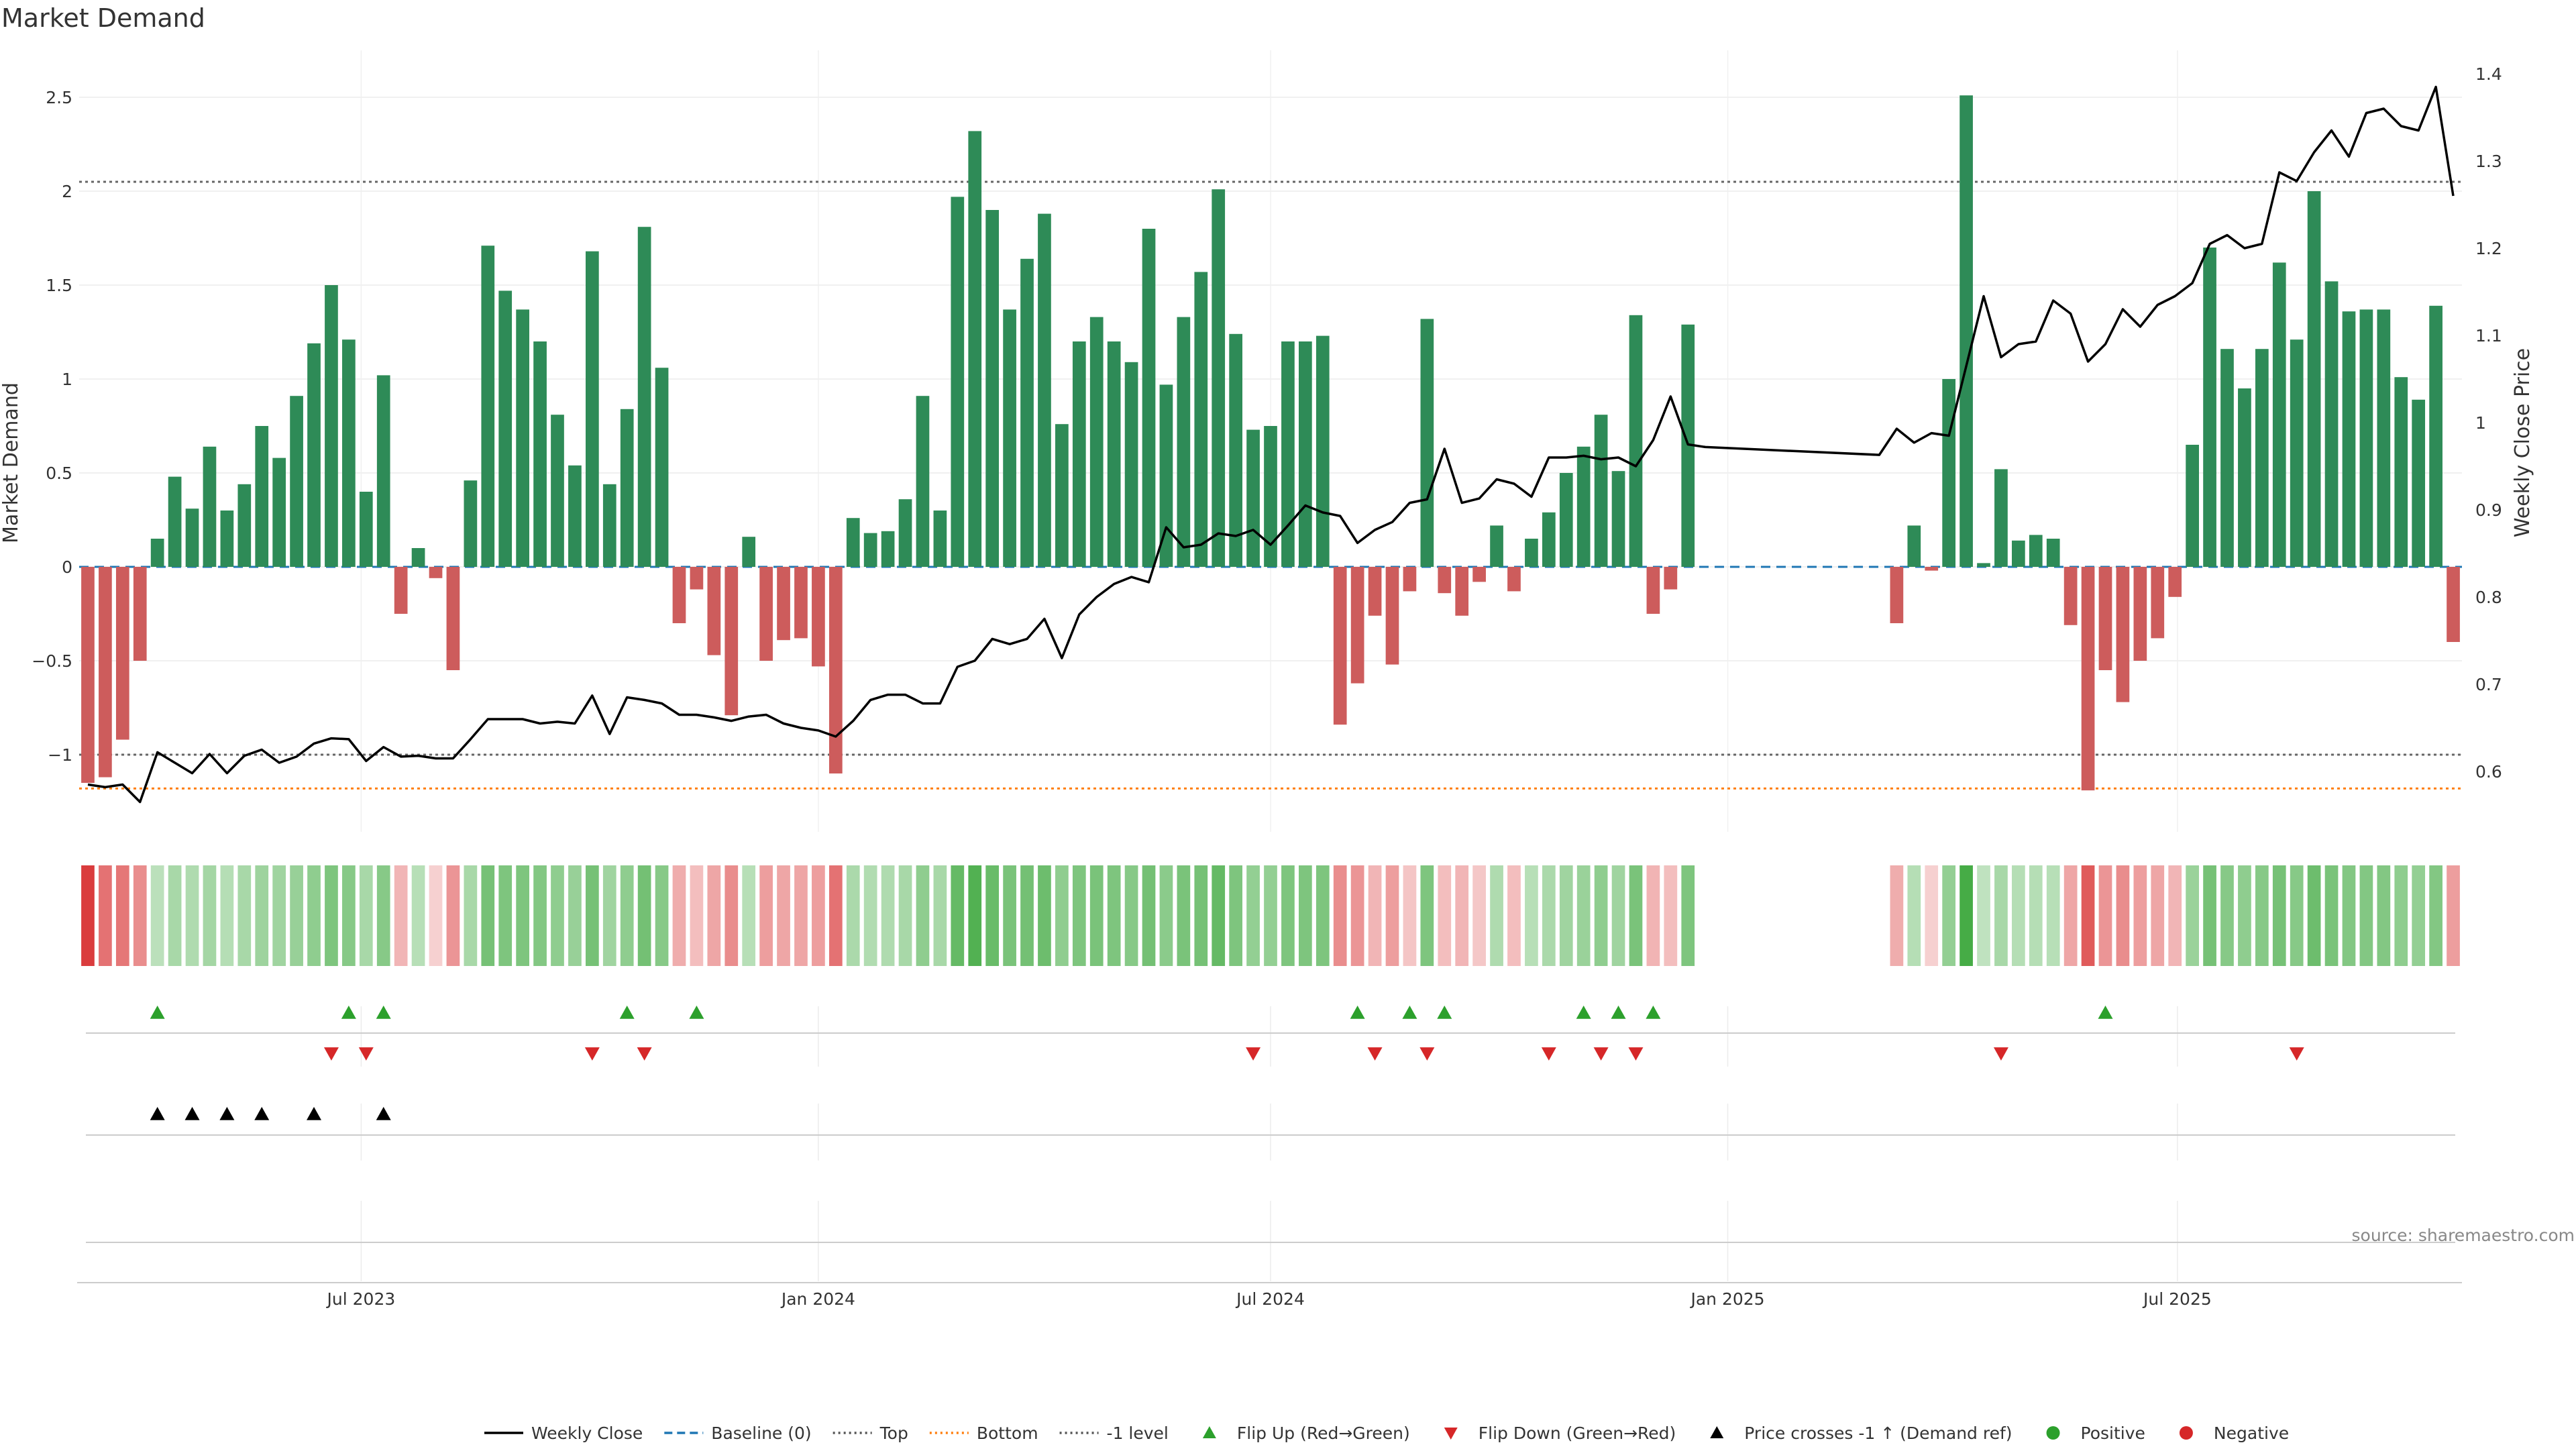  What do you see at coordinates (2488, 335) in the screenshot?
I see `right-y-tick-label: 1.1` at bounding box center [2488, 335].